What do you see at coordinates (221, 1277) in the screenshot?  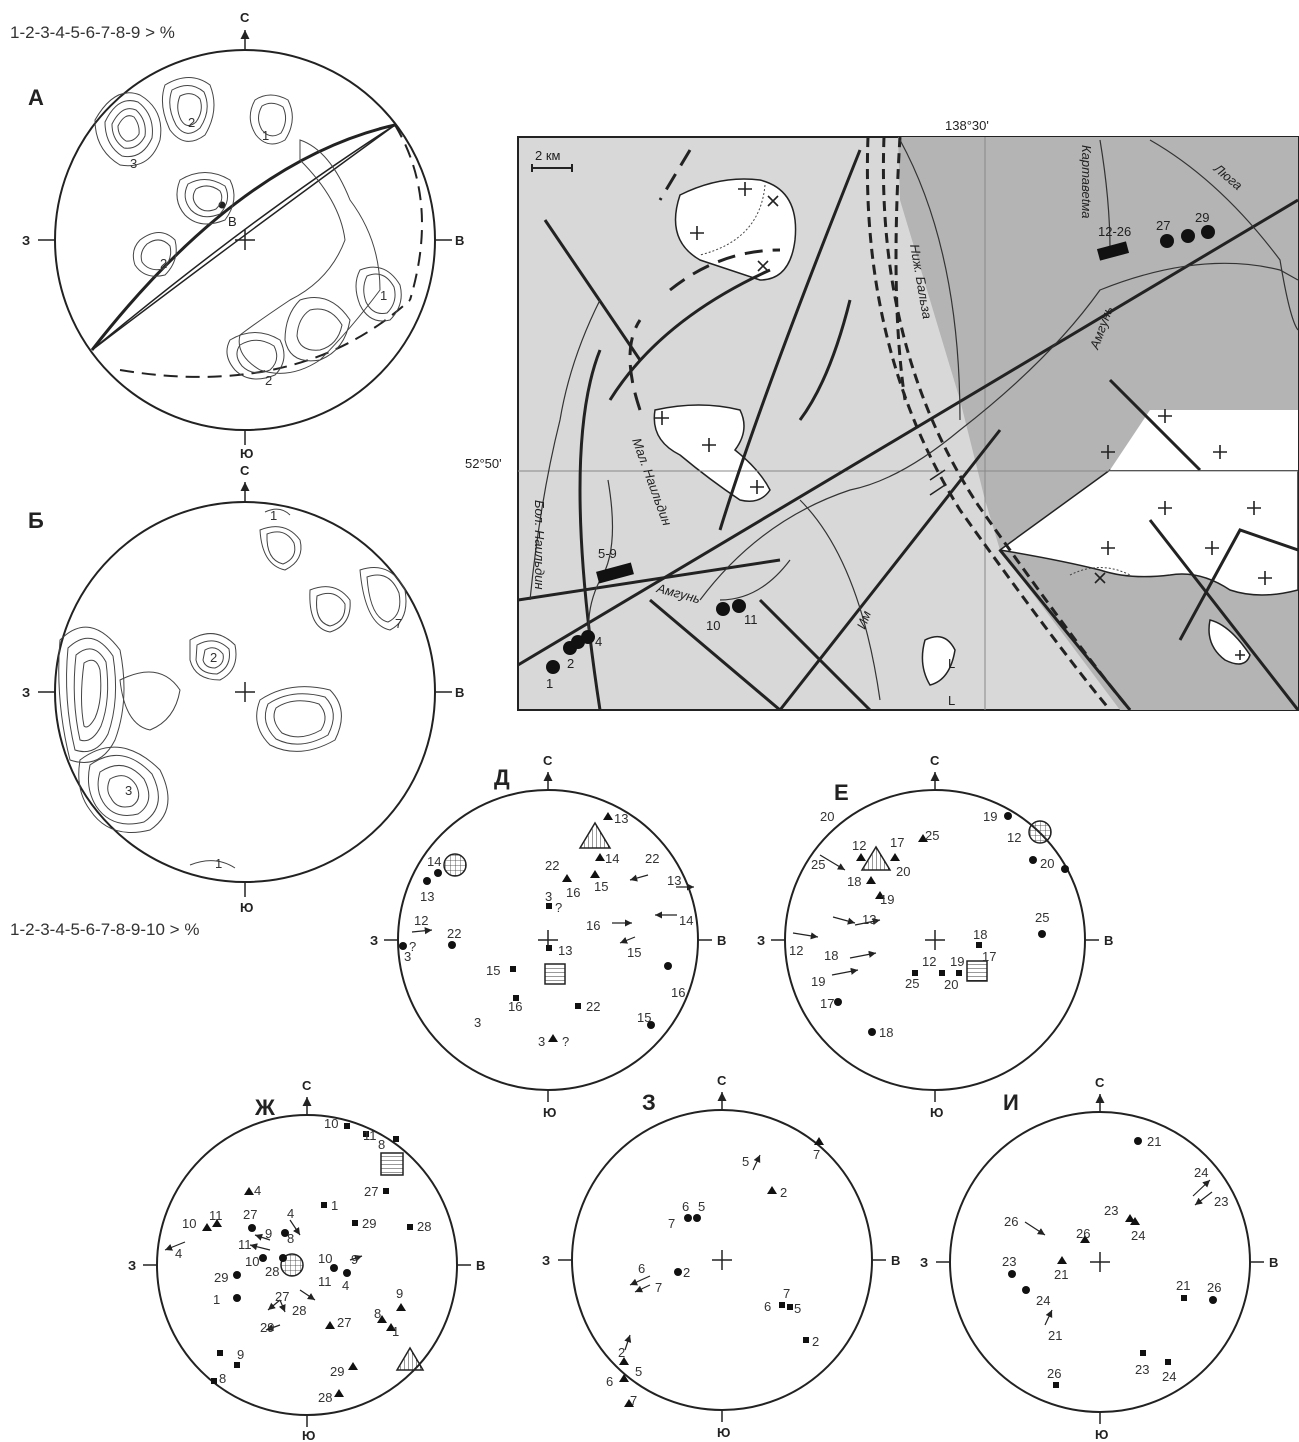 I see `stereonet-zh-label: 29` at bounding box center [221, 1277].